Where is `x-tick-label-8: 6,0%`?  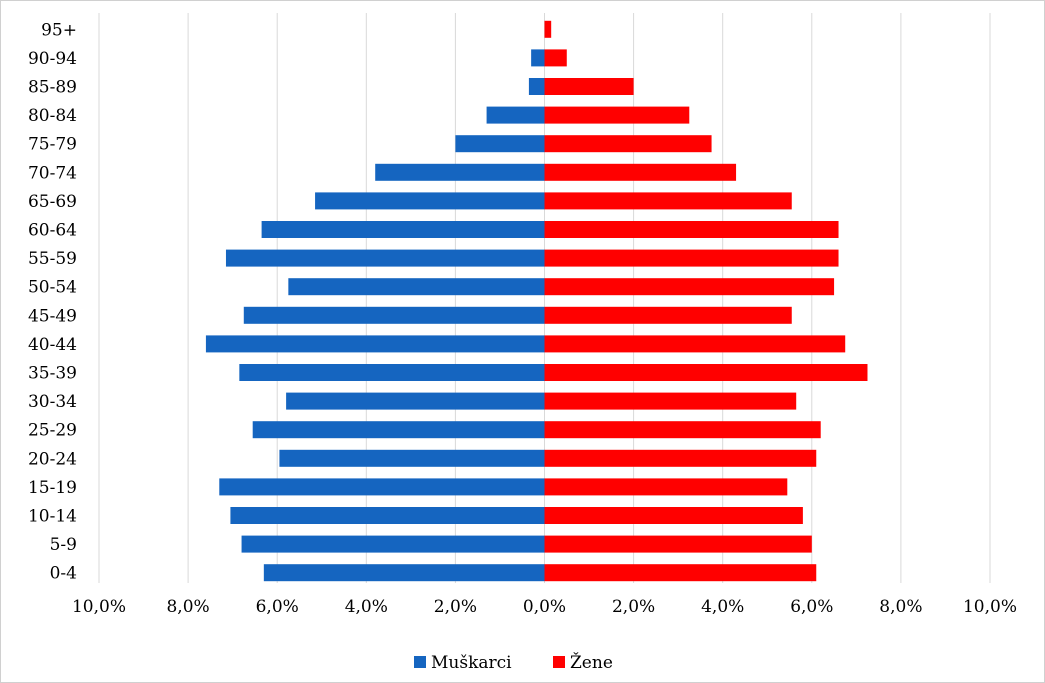 x-tick-label-8: 6,0% is located at coordinates (811, 607).